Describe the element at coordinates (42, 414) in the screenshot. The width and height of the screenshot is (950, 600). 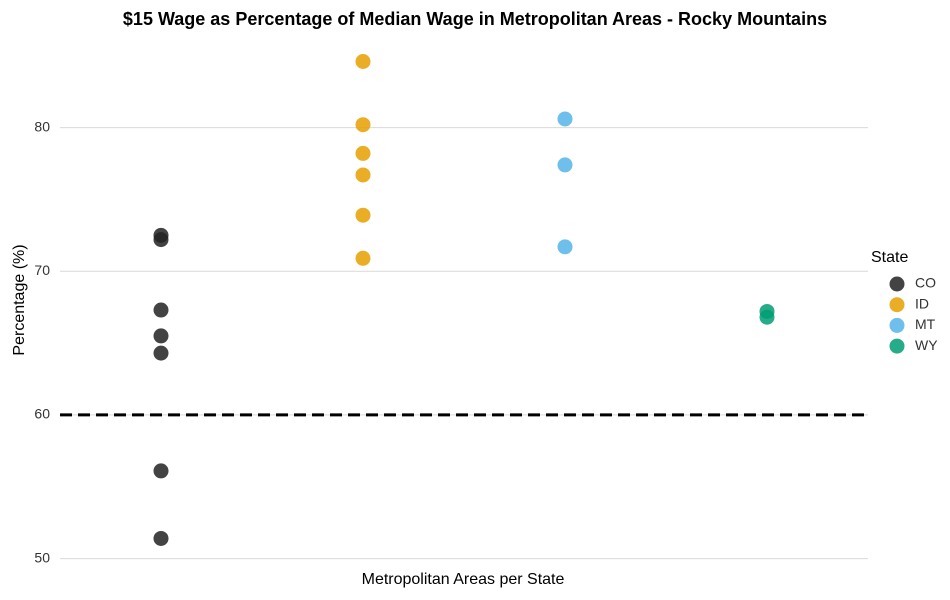
I see `y-tick-label: 60` at that location.